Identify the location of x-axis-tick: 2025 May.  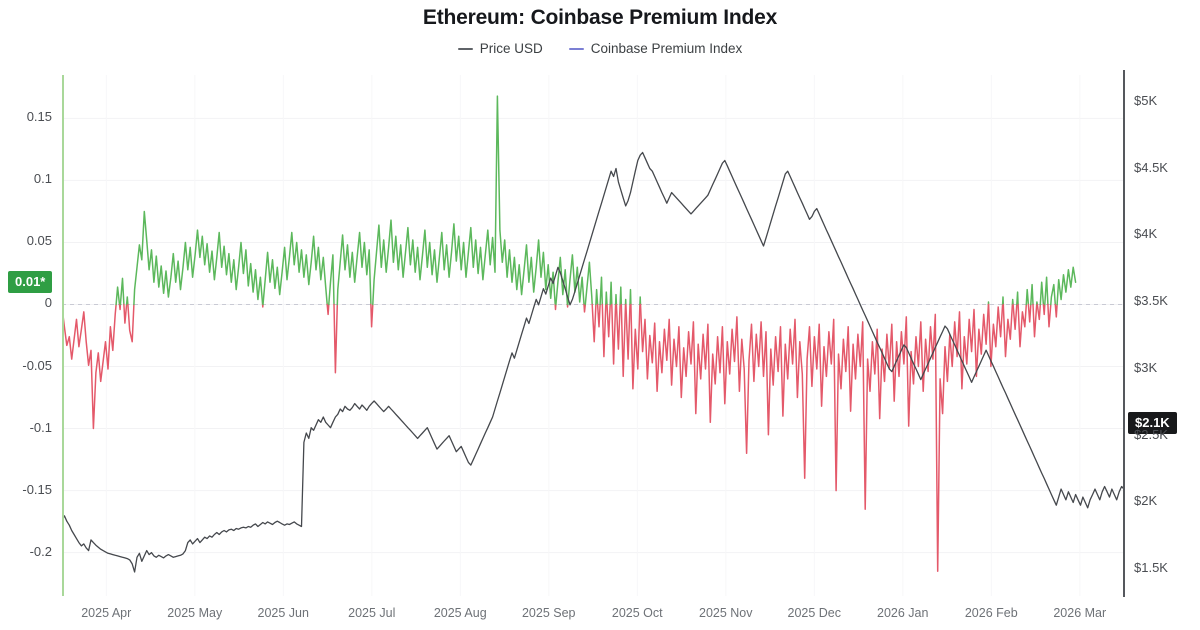
(195, 613).